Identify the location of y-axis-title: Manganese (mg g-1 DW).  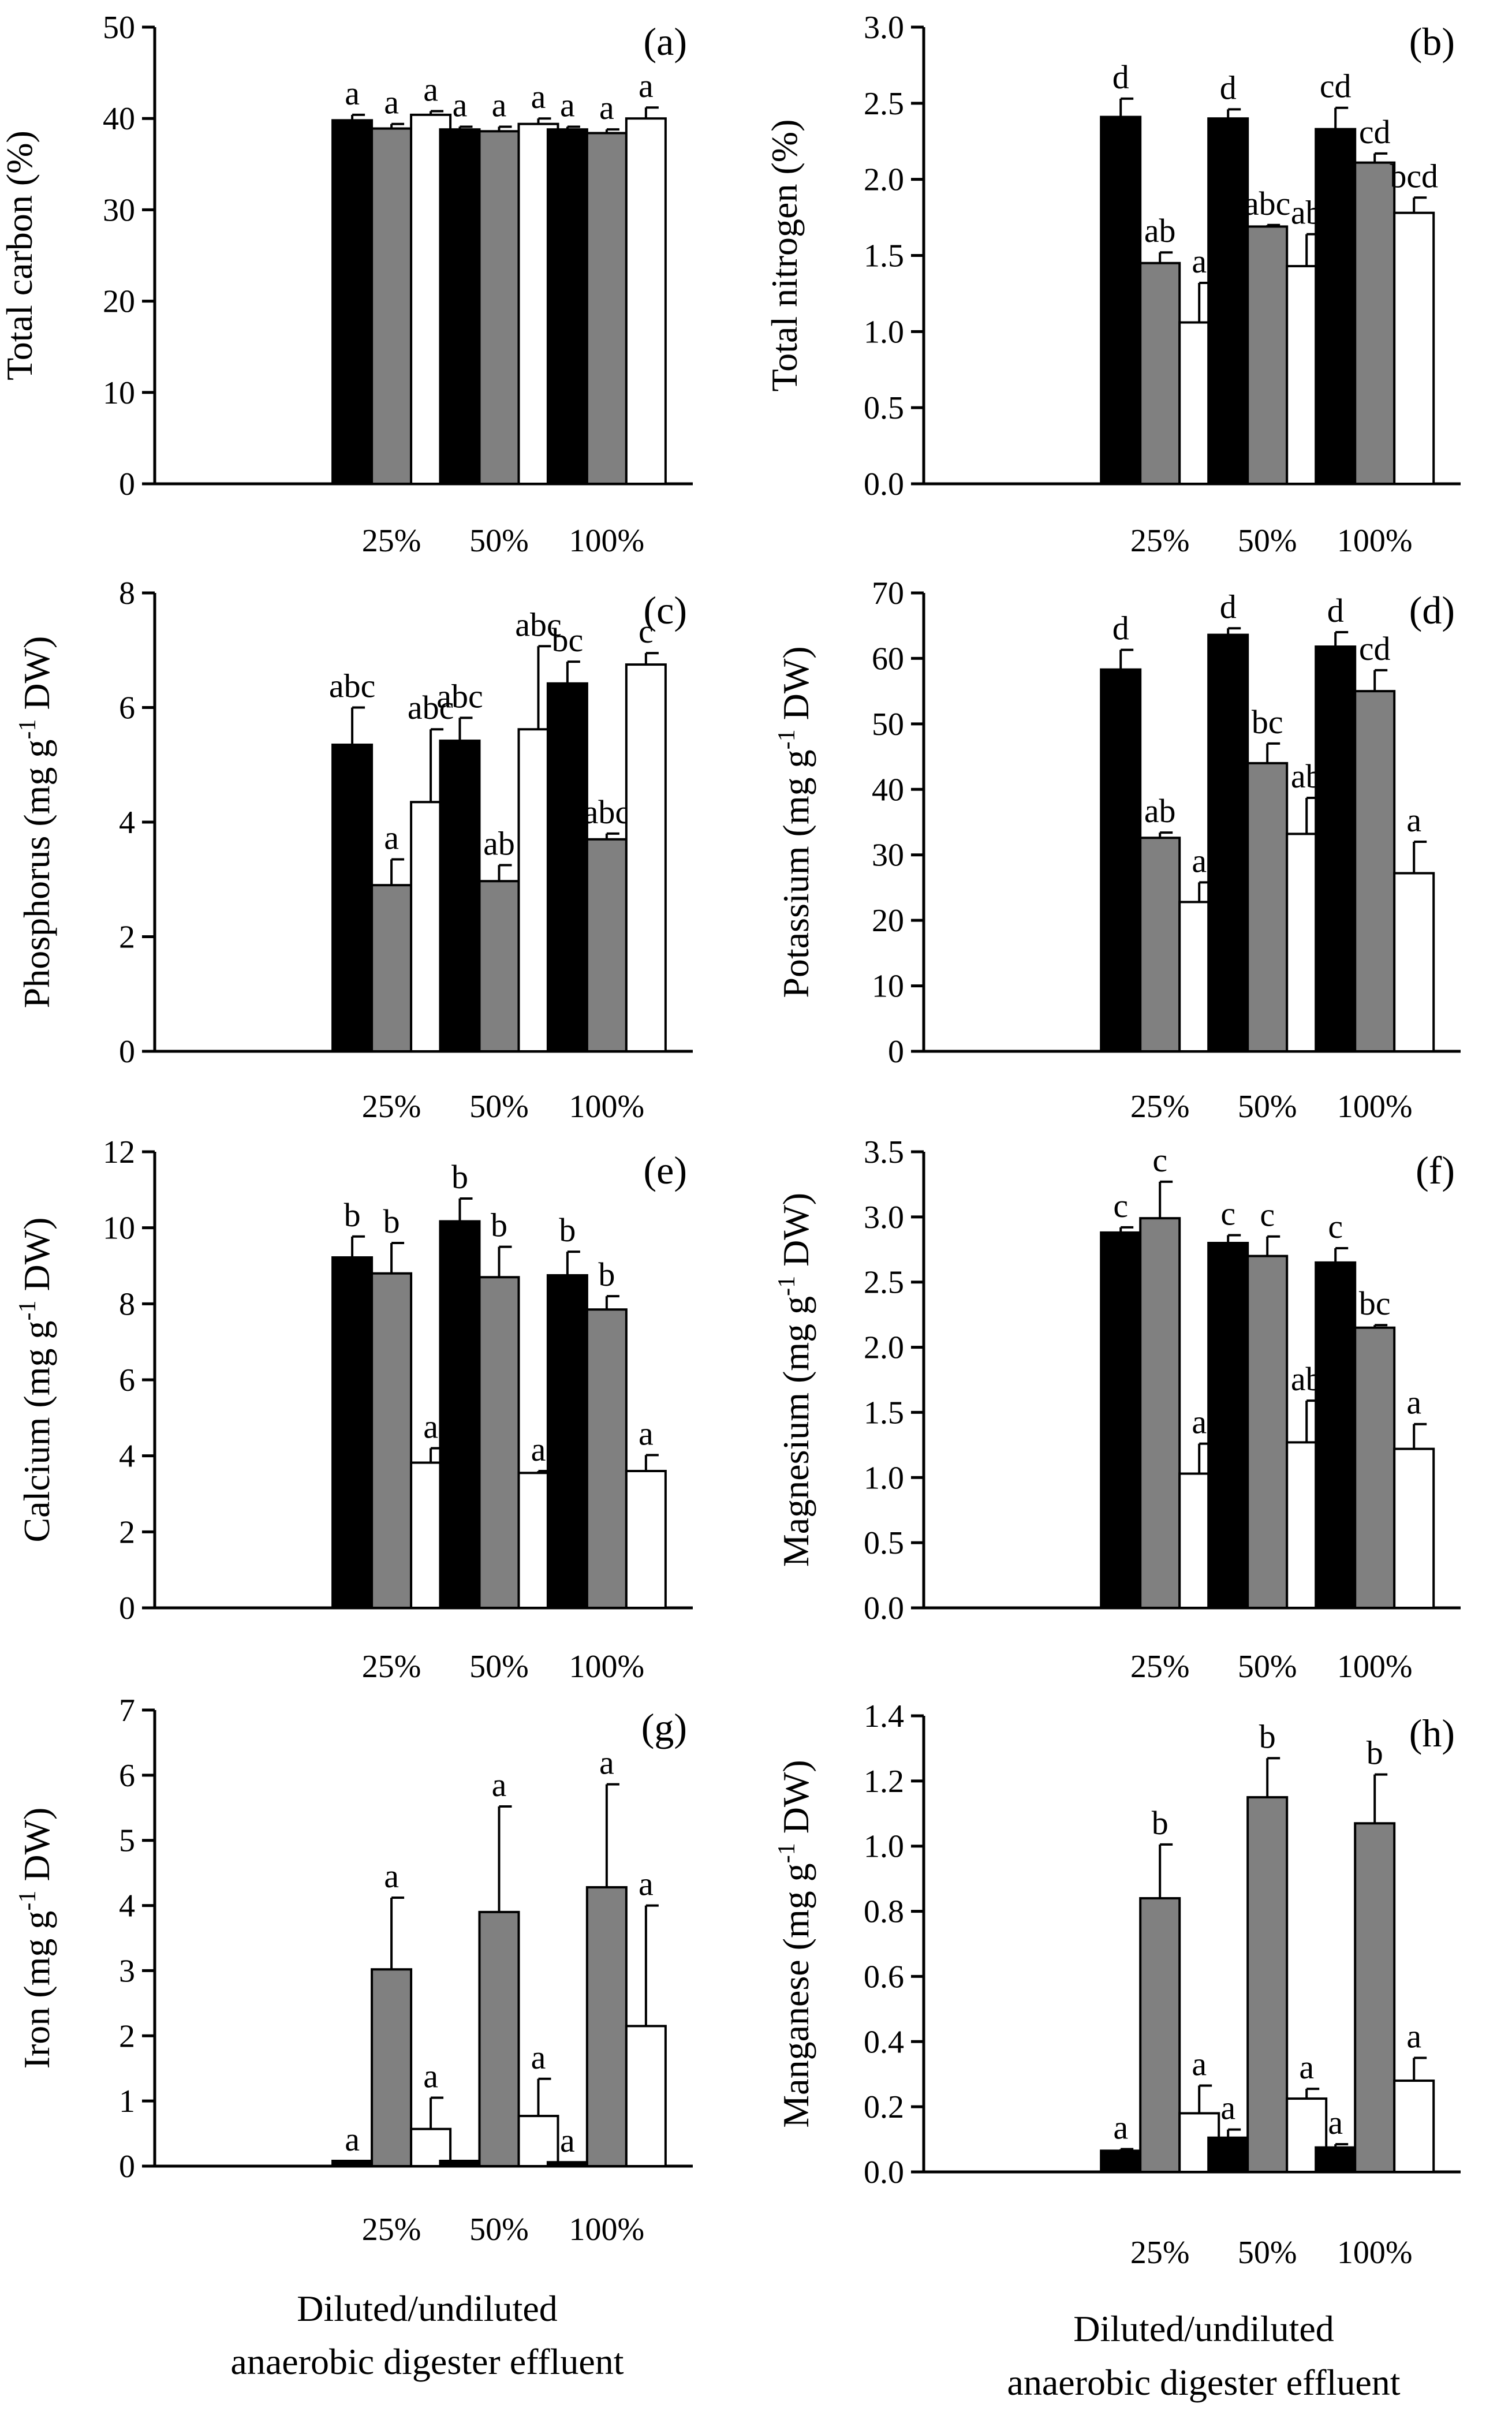
(795, 1944).